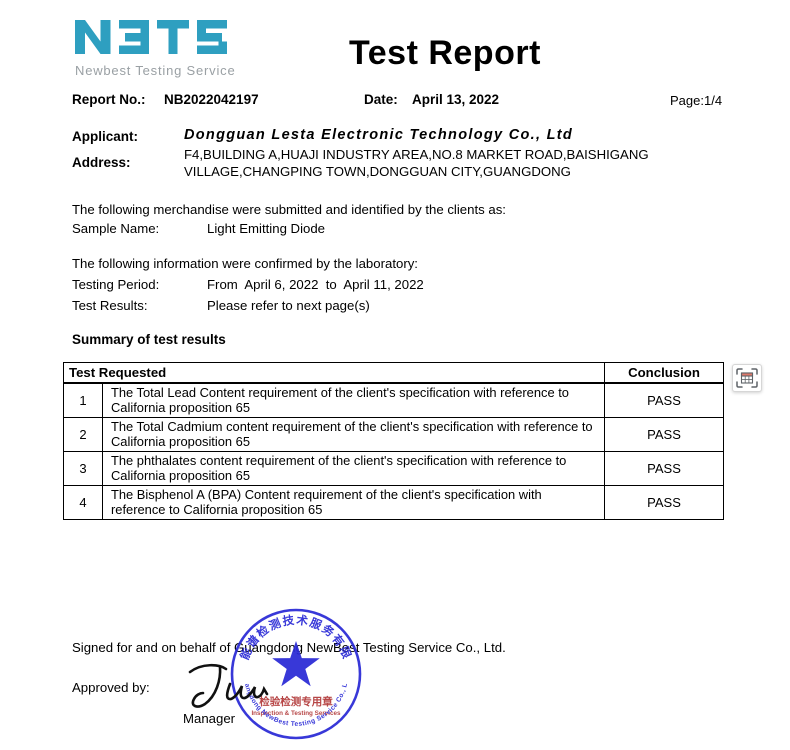  Describe the element at coordinates (445, 53) in the screenshot. I see `page-title: Test Report` at that location.